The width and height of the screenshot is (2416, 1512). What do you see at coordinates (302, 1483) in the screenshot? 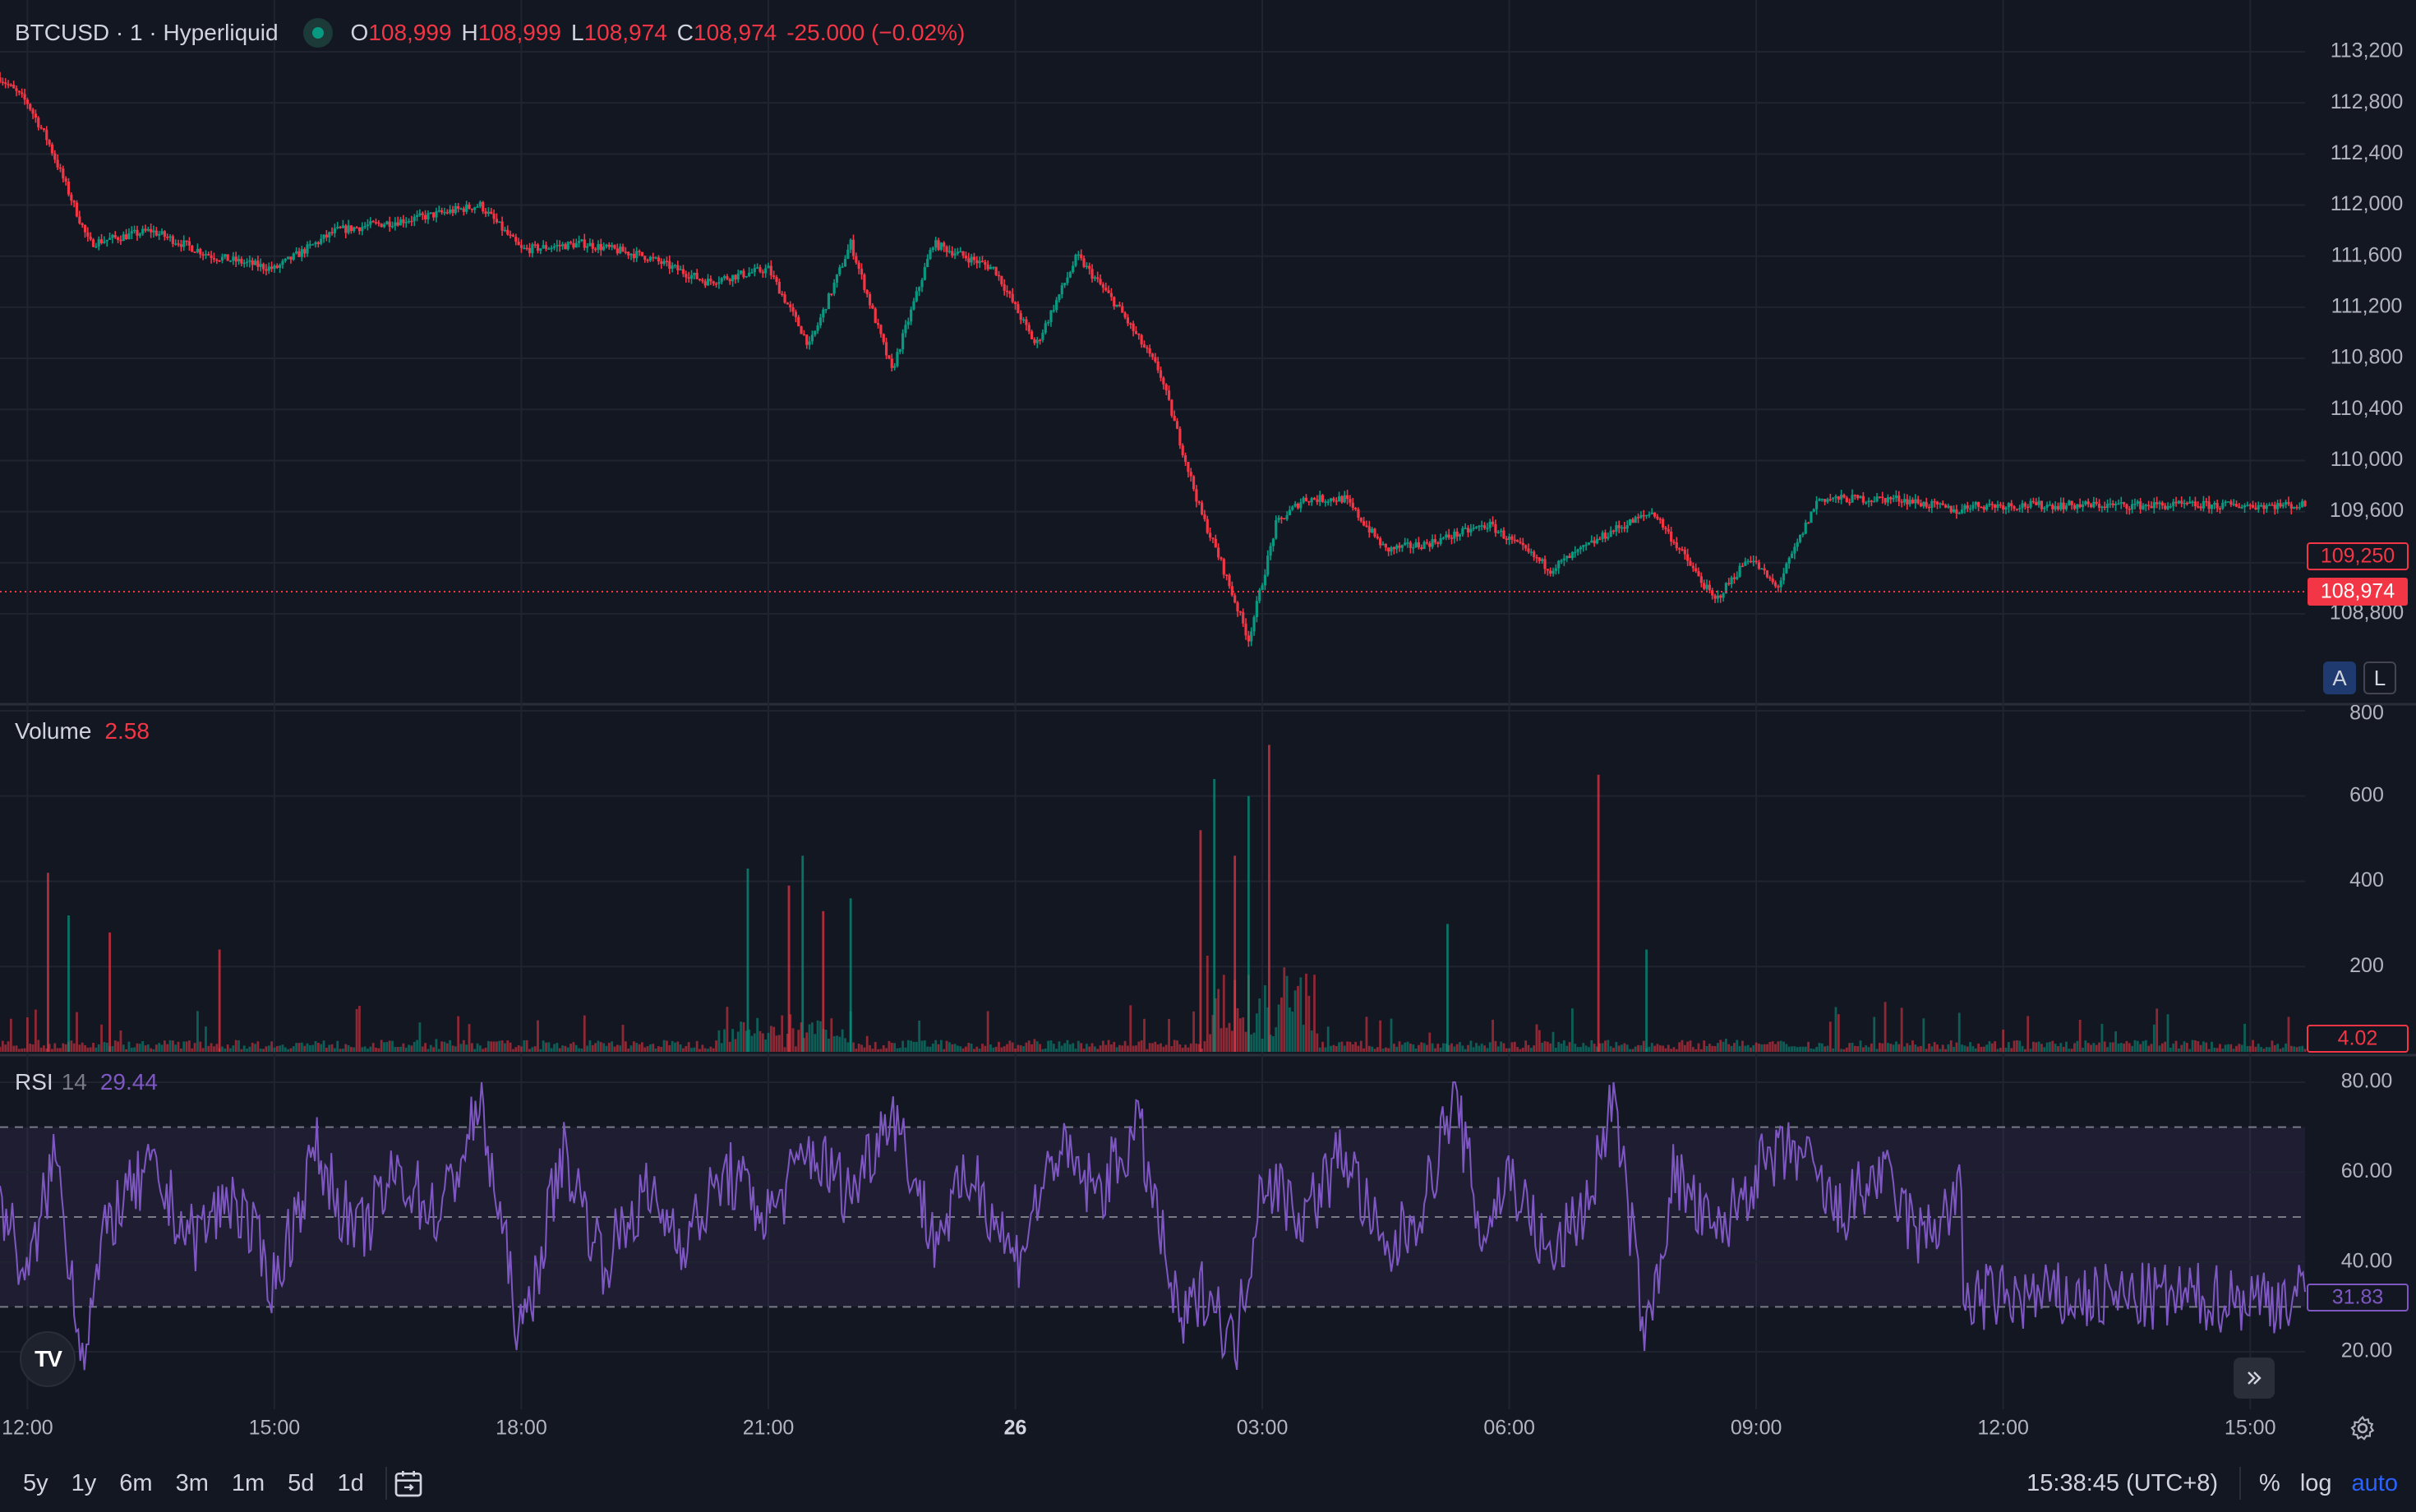
I see `timeframe-5d: 5d` at bounding box center [302, 1483].